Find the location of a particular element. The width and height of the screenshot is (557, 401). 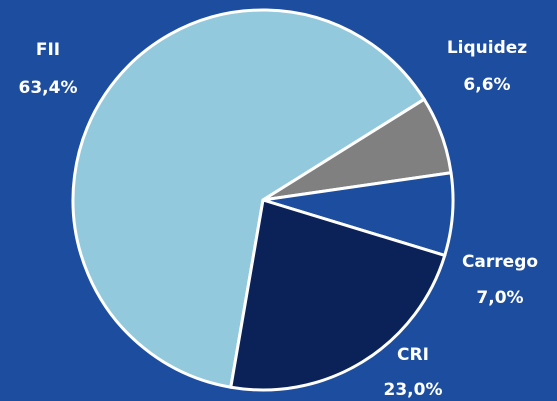

slice-label: Liquidez is located at coordinates (487, 48).